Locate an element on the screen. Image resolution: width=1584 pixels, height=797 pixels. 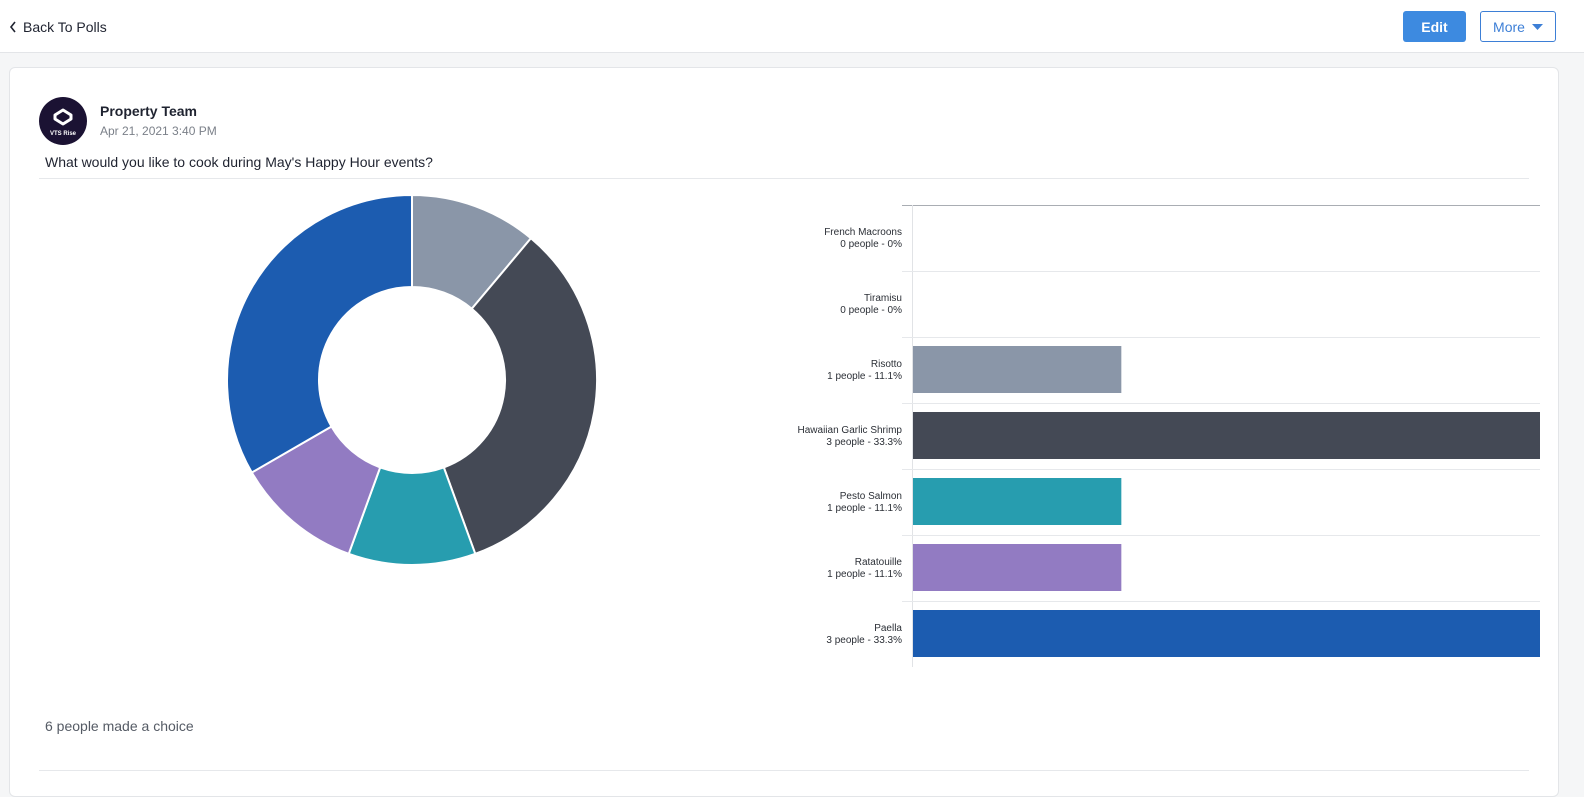
bar-pesto-salmon is located at coordinates (1017, 501).